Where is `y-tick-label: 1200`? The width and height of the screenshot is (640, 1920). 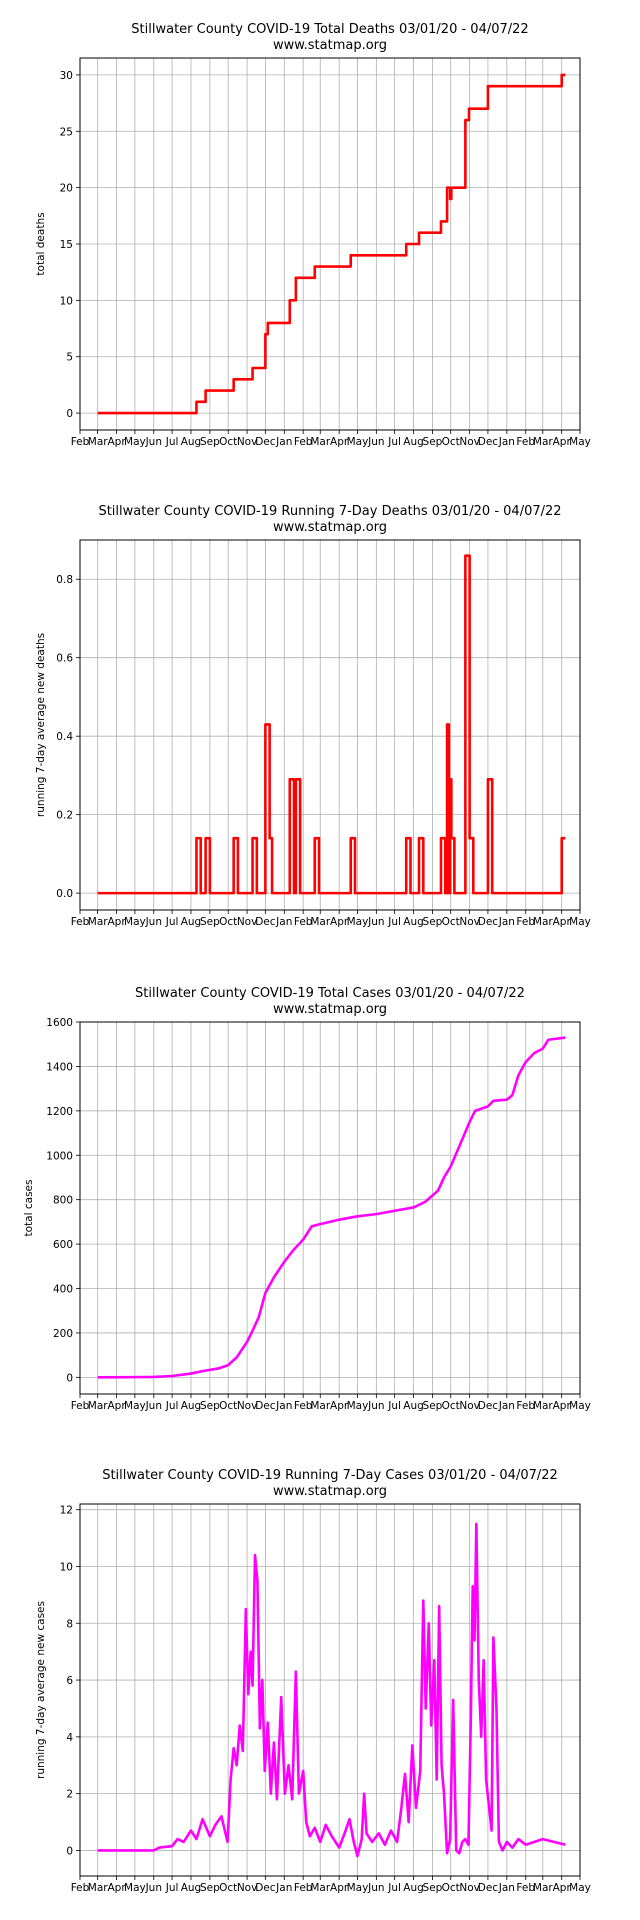
y-tick-label: 1200 is located at coordinates (59, 1112).